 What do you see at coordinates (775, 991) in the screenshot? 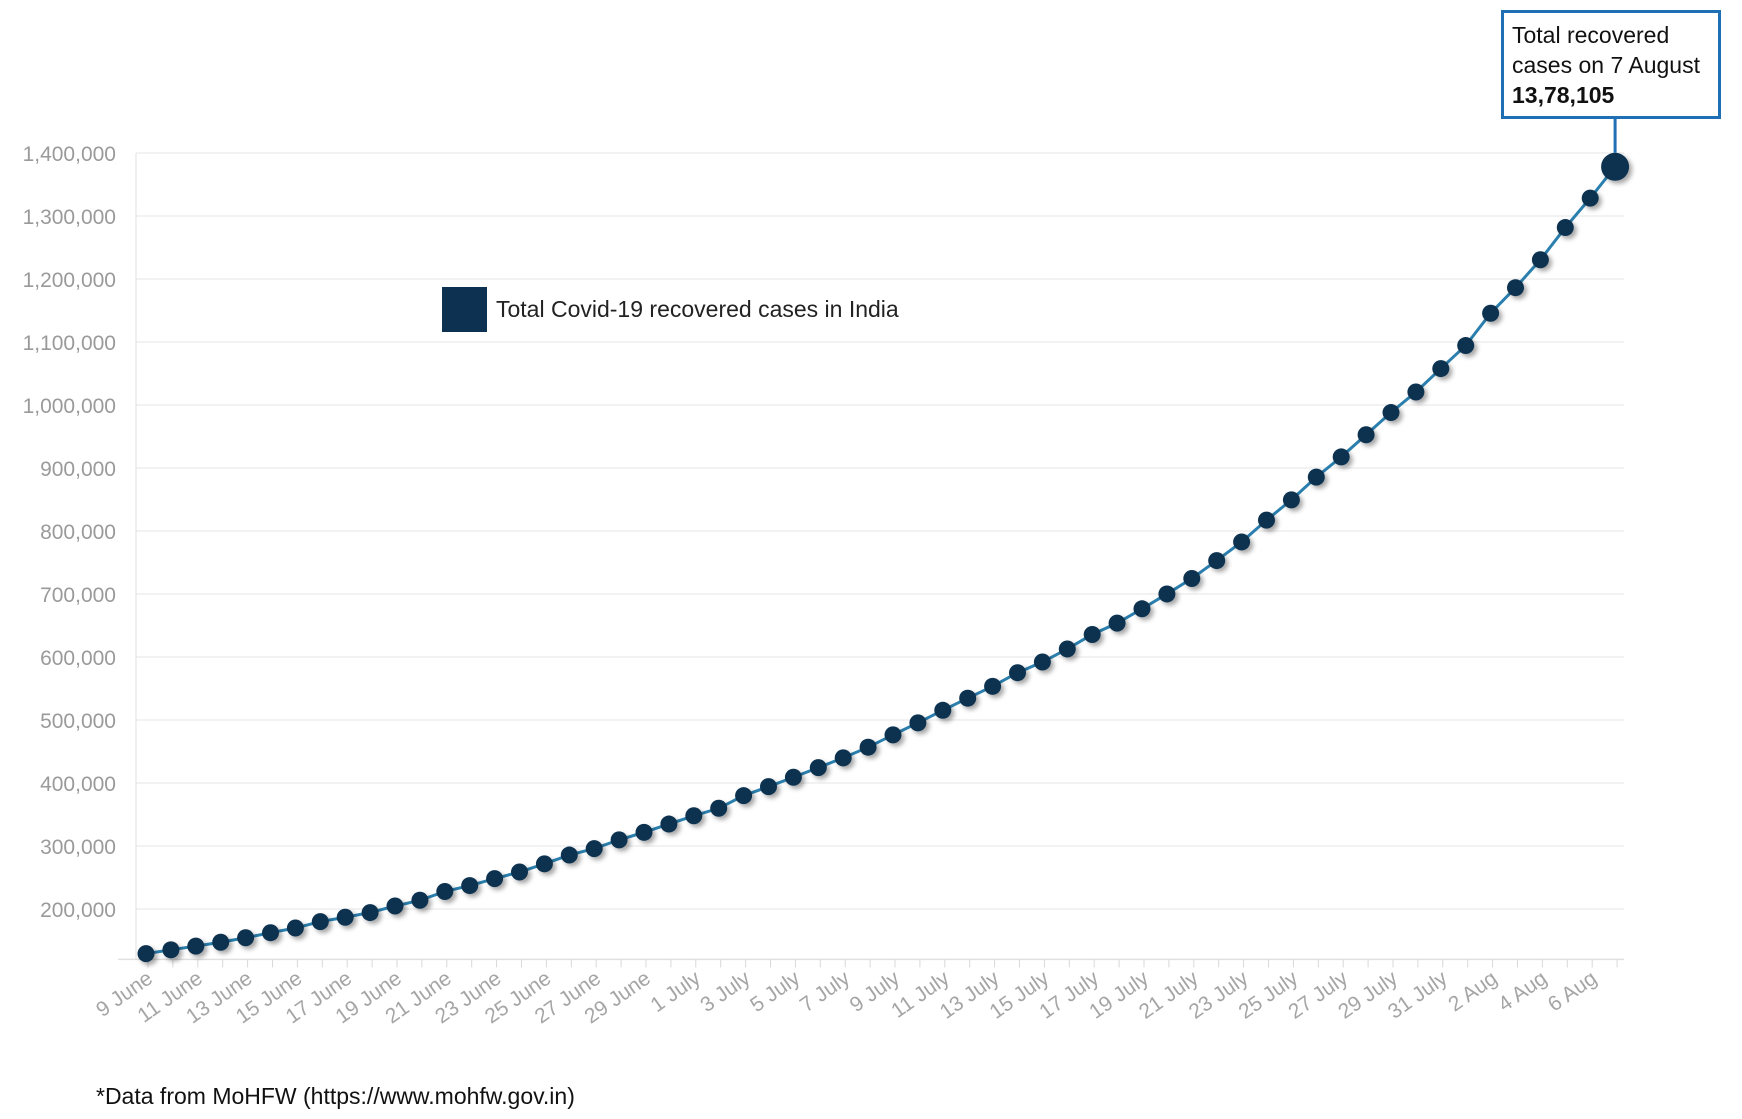
I see `x-tick-label: 5 July` at bounding box center [775, 991].